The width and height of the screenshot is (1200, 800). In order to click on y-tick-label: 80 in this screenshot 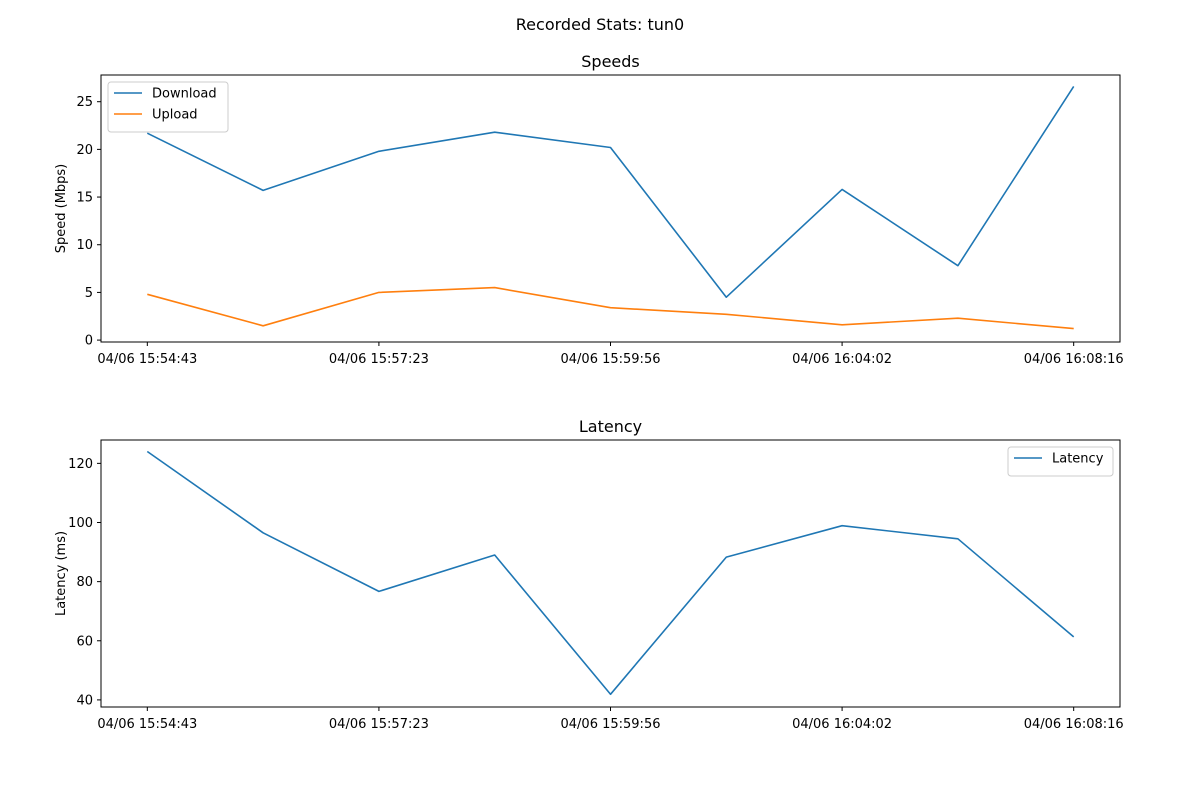, I will do `click(84, 582)`.